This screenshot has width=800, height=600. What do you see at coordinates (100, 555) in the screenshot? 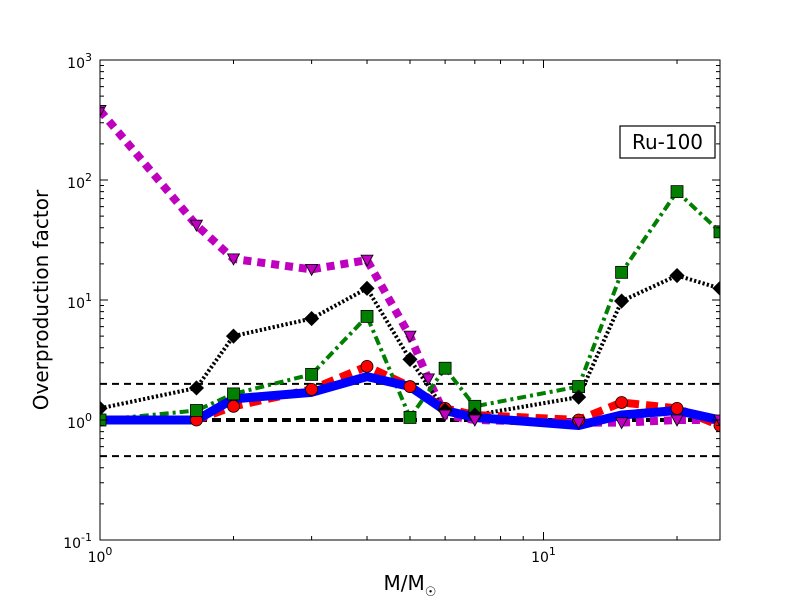
I see `x-tick-label: 10⁰` at bounding box center [100, 555].